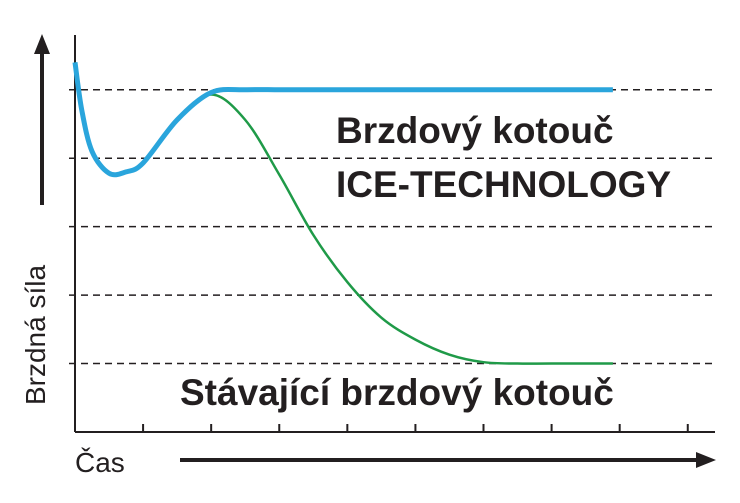 This screenshot has height=503, width=740. What do you see at coordinates (503, 184) in the screenshot?
I see `annotation: ICE-TECHNOLOGY` at bounding box center [503, 184].